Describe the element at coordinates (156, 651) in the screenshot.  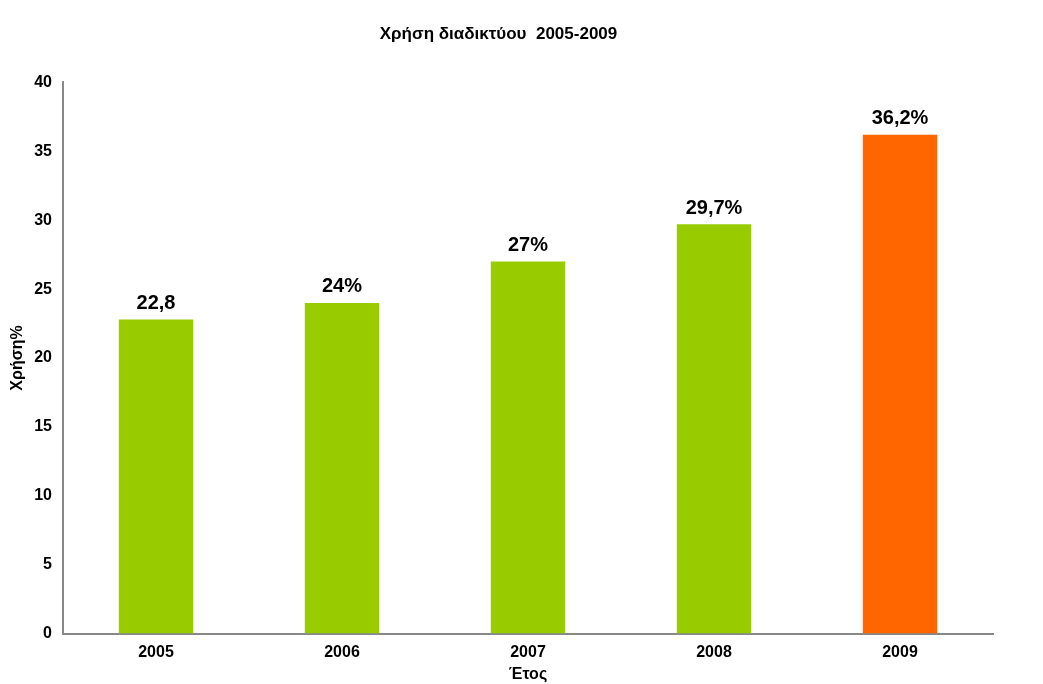
I see `x-tick-label: 2005` at that location.